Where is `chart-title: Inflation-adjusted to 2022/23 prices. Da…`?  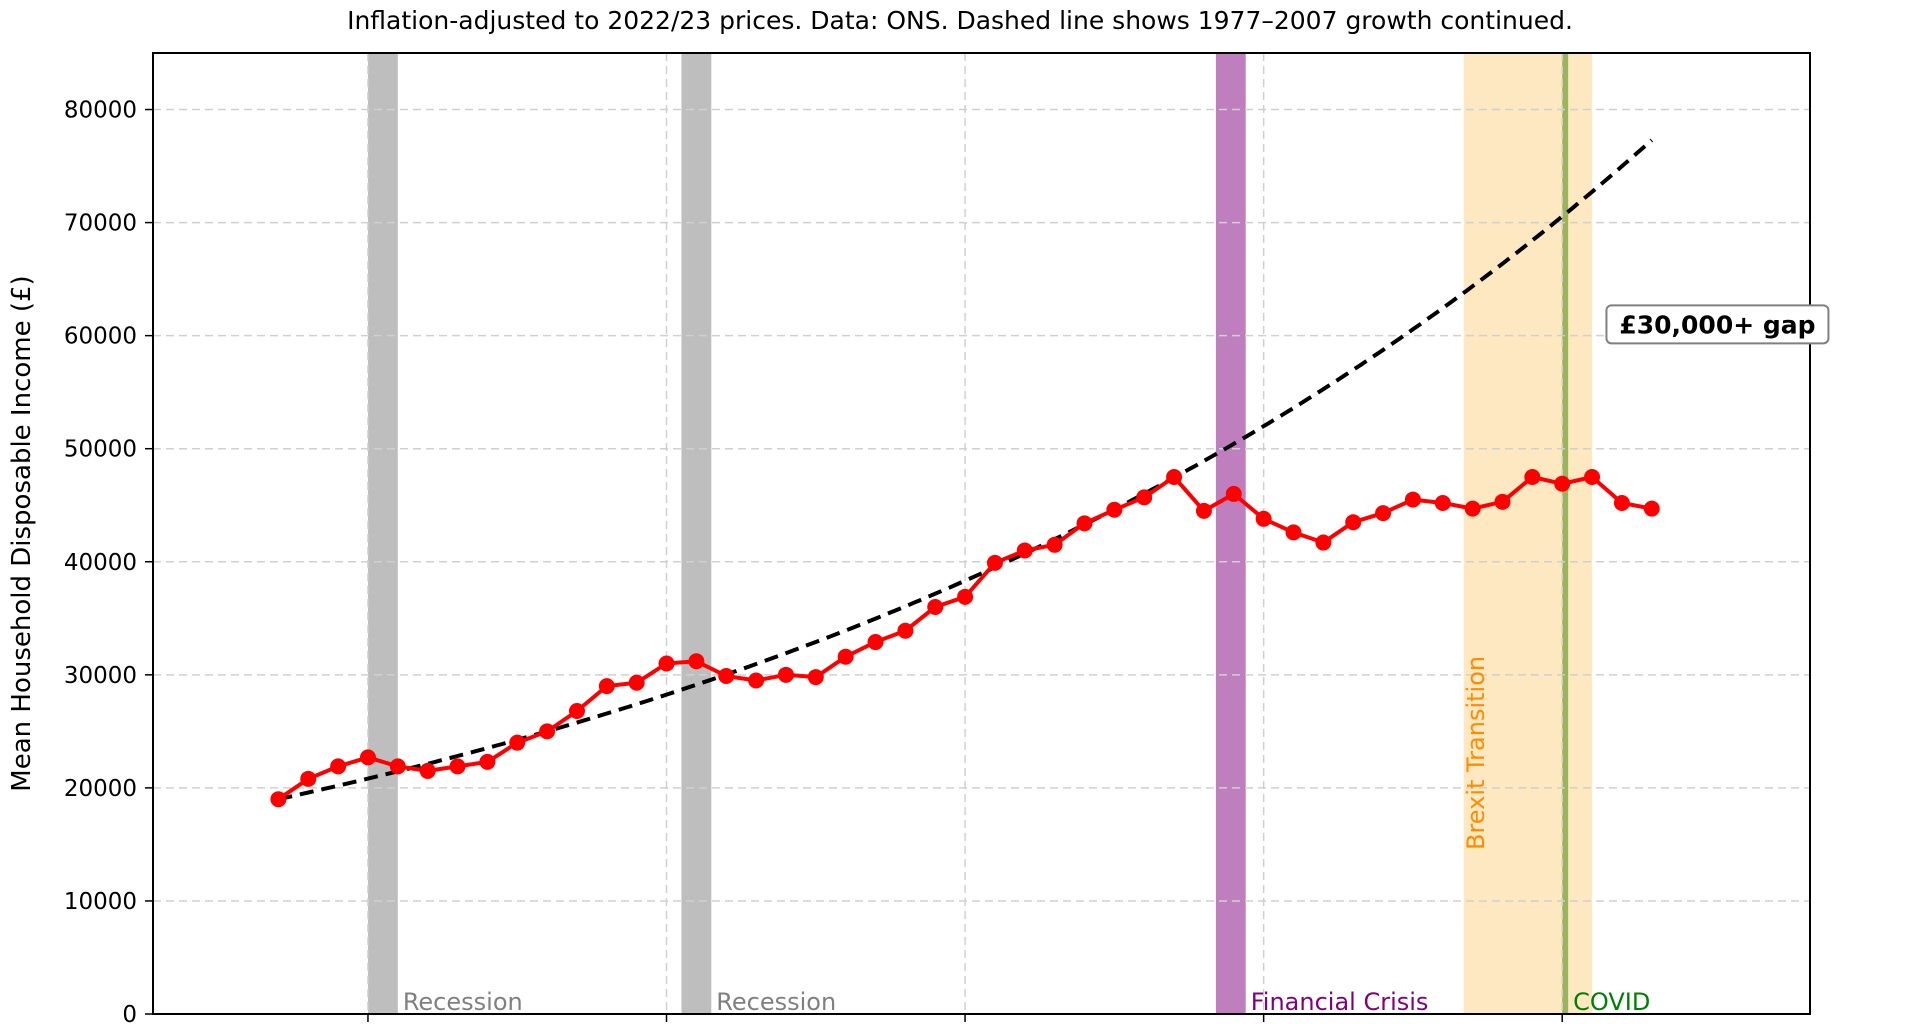
chart-title: Inflation-adjusted to 2022/23 prices. Da… is located at coordinates (960, 20).